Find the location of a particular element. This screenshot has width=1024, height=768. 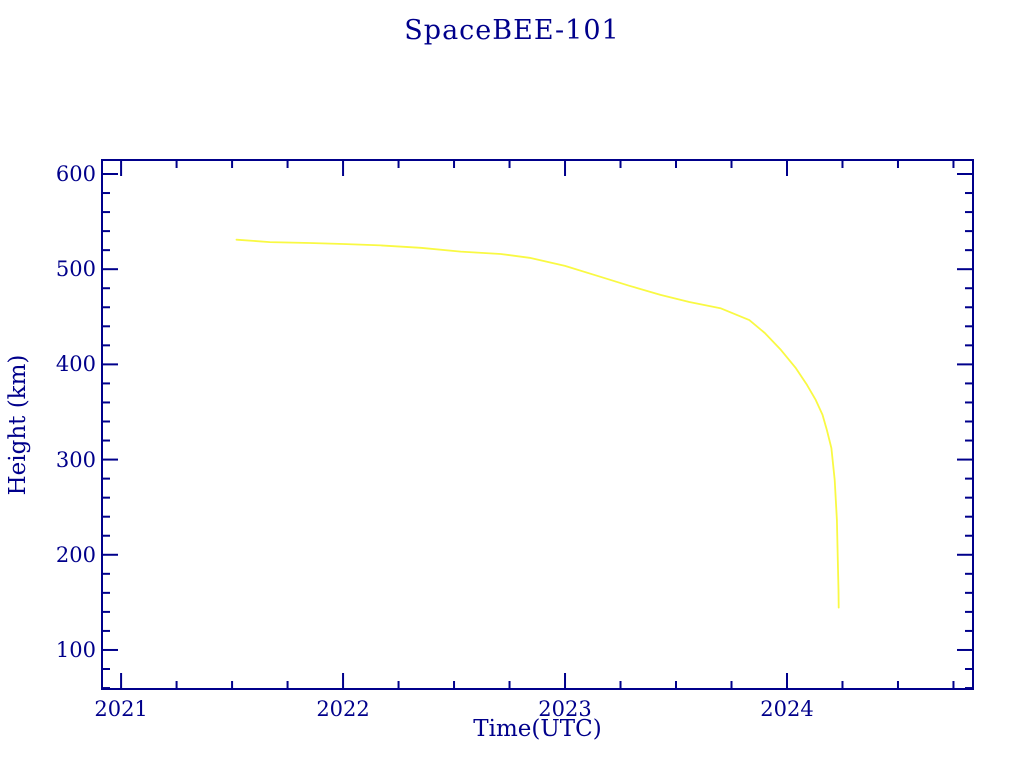

chart-title: SpaceBEE-101 is located at coordinates (512, 30).